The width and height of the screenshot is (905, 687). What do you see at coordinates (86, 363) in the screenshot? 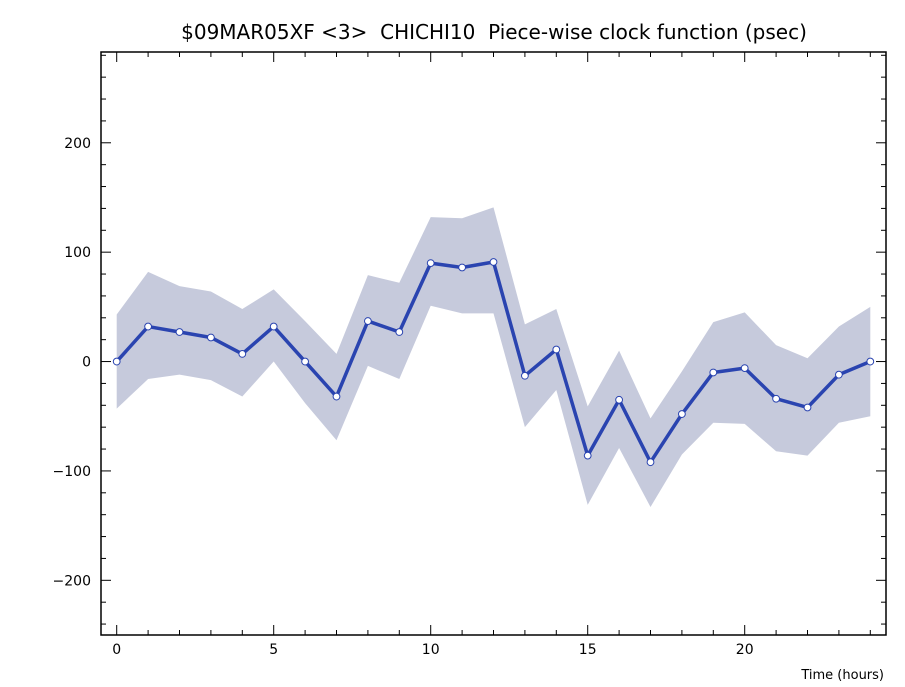
I see `y-tick-label: 0` at bounding box center [86, 363].